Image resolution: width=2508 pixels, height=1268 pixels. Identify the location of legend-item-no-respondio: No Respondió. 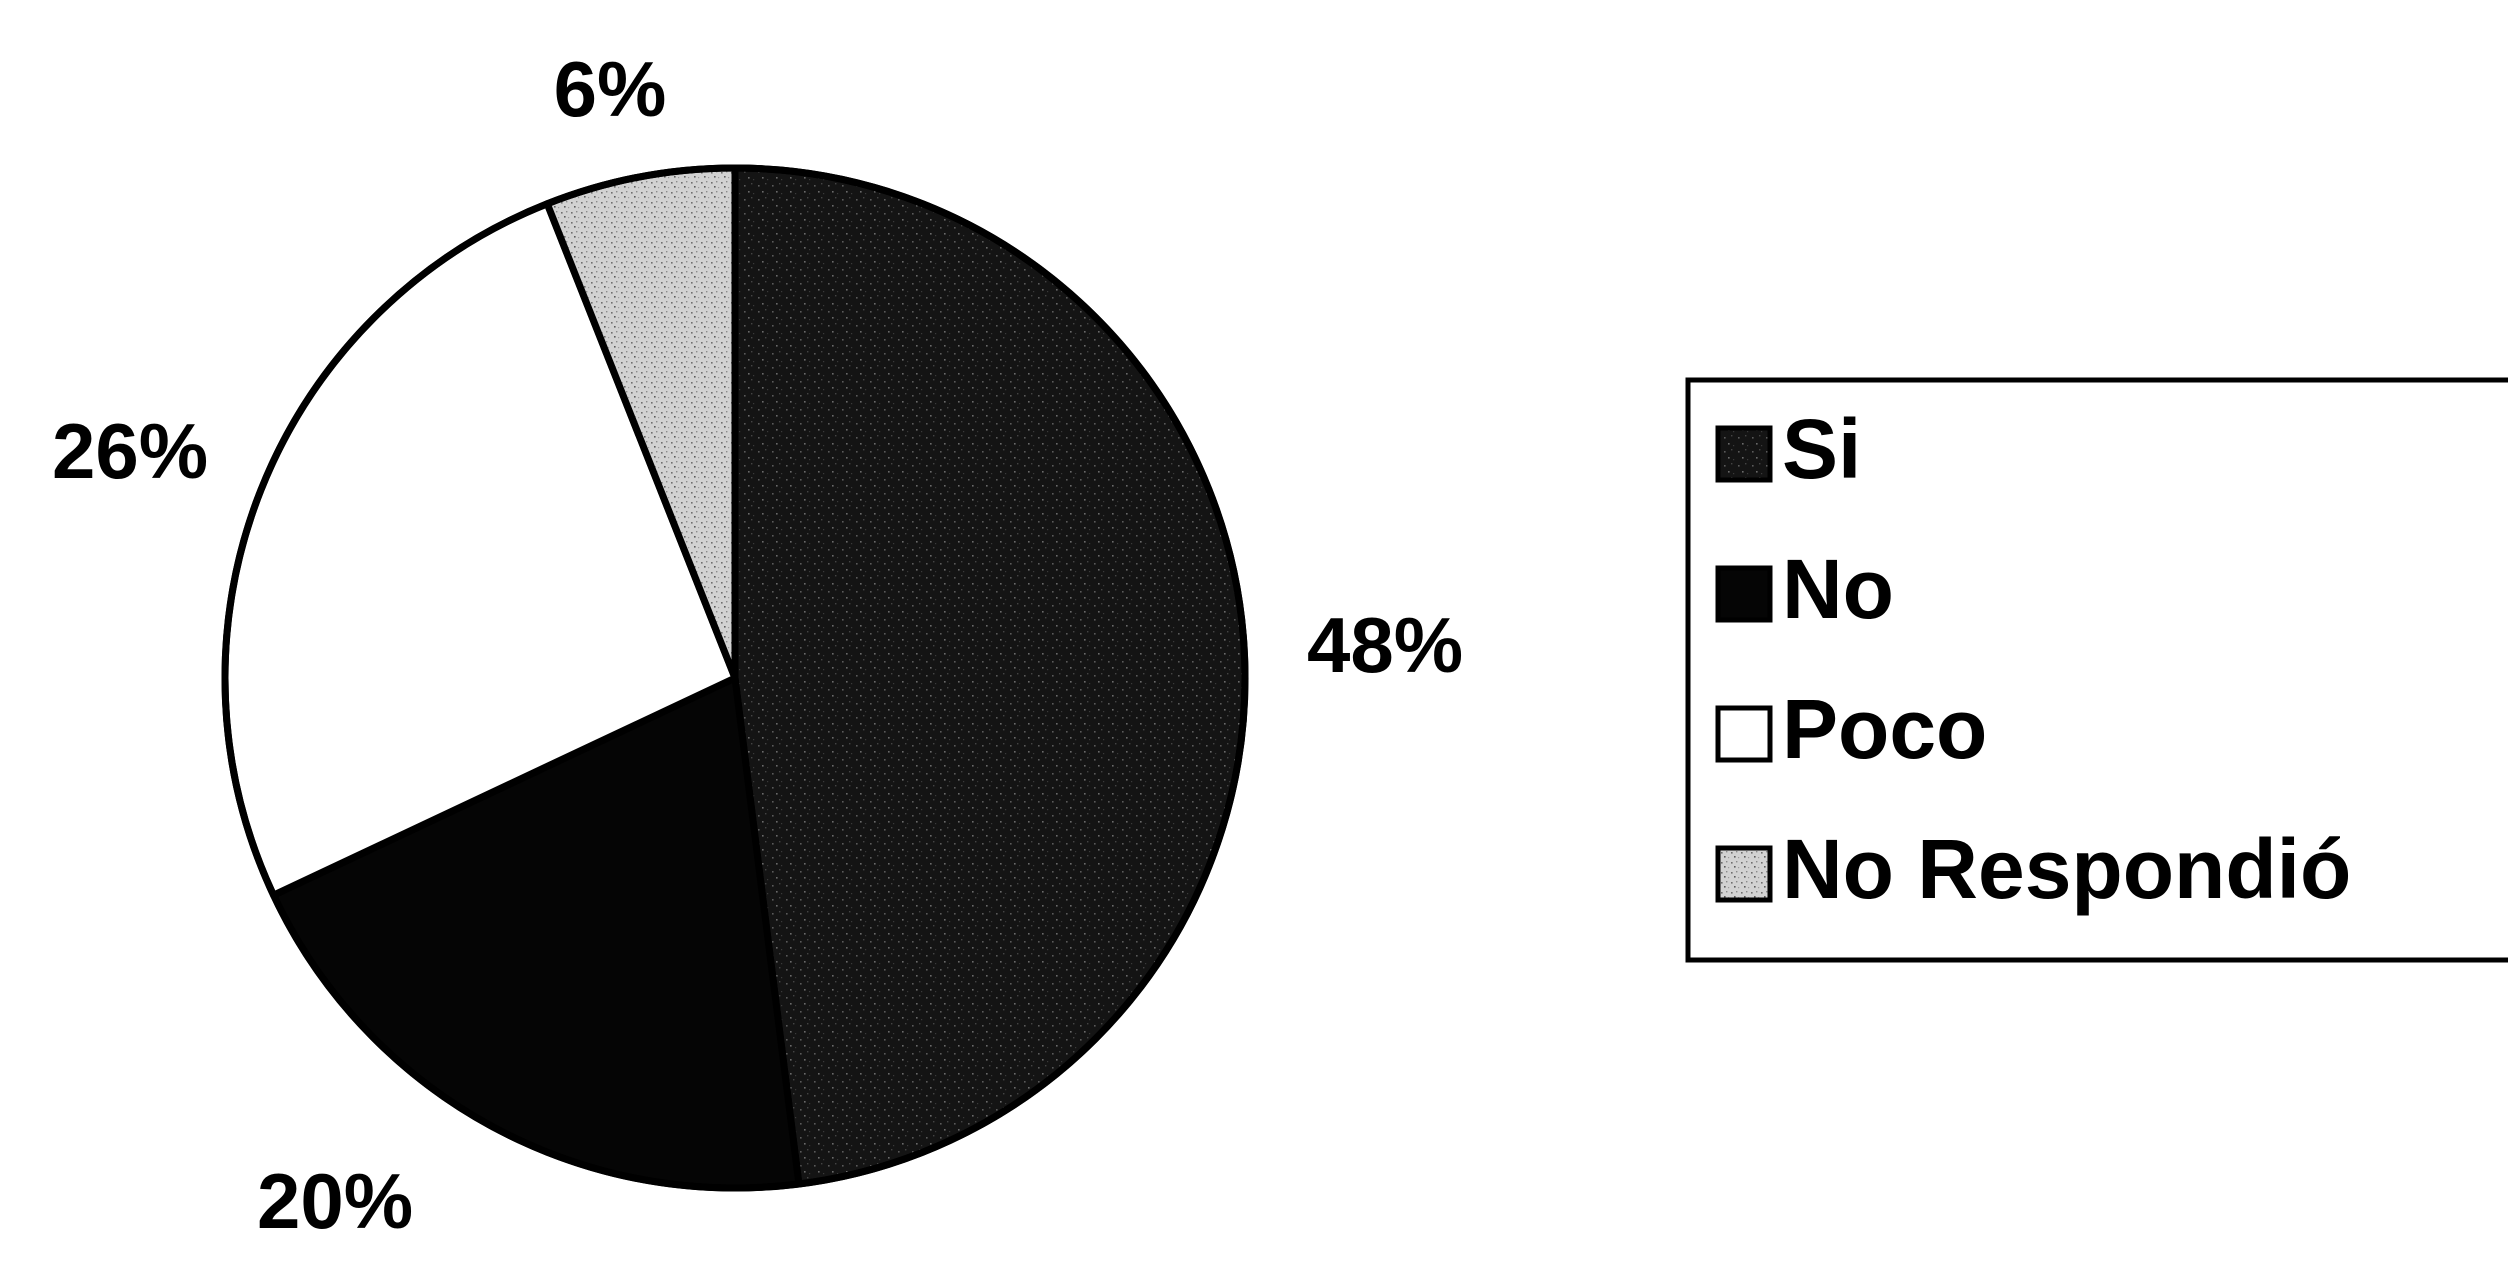
(2033, 869).